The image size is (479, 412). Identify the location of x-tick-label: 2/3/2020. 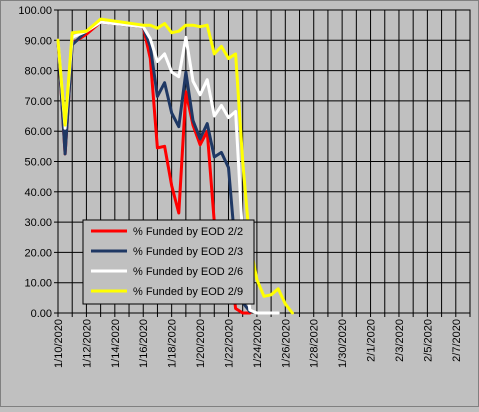
(400, 340).